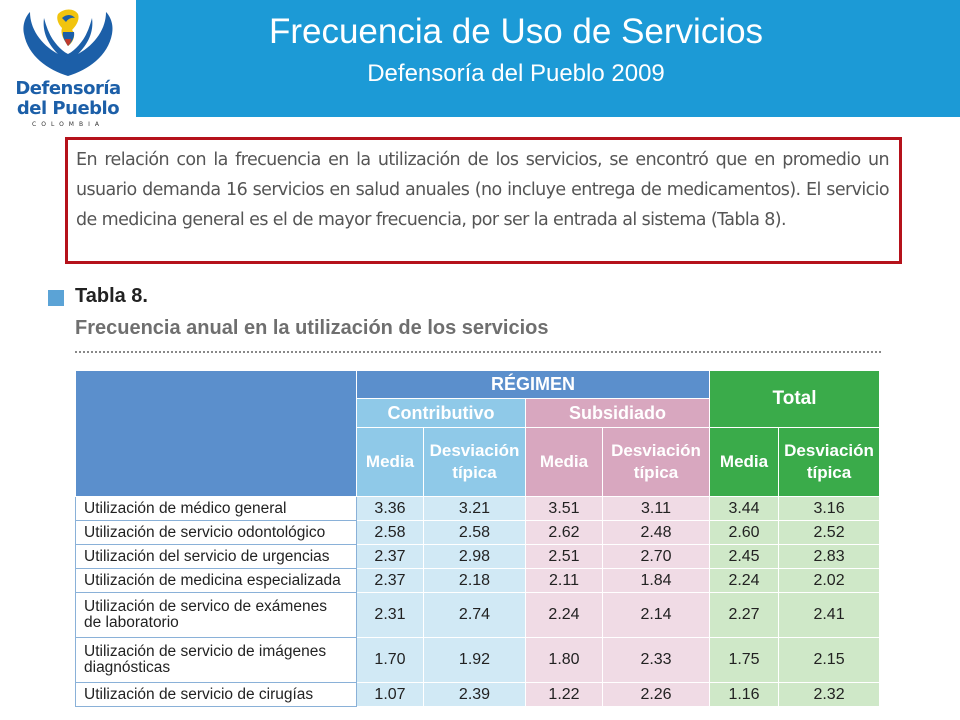 This screenshot has width=960, height=720. What do you see at coordinates (829, 462) in the screenshot?
I see `total-desviacion-header: Desviación típica` at bounding box center [829, 462].